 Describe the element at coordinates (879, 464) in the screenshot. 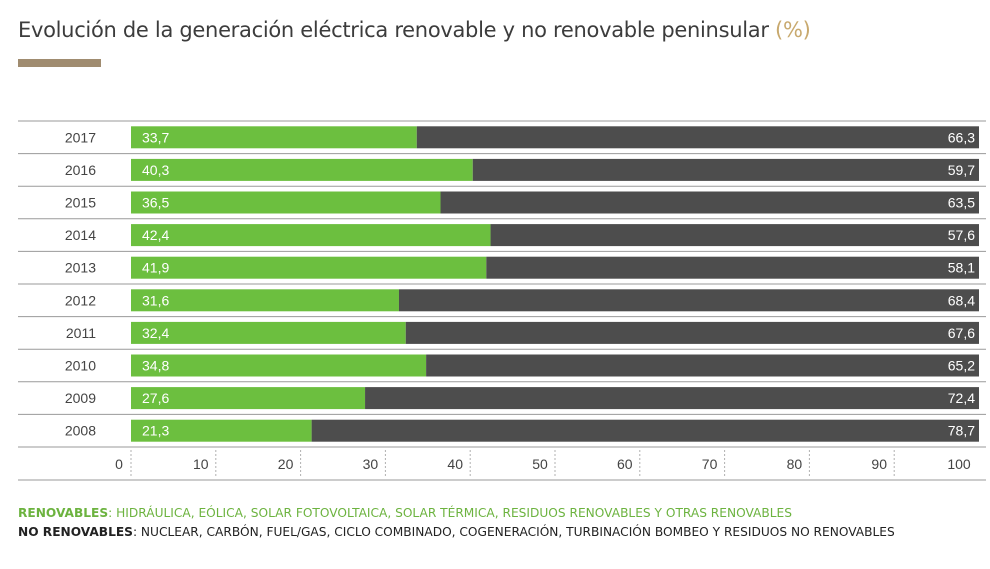

I see `x-tick-label: 90` at that location.